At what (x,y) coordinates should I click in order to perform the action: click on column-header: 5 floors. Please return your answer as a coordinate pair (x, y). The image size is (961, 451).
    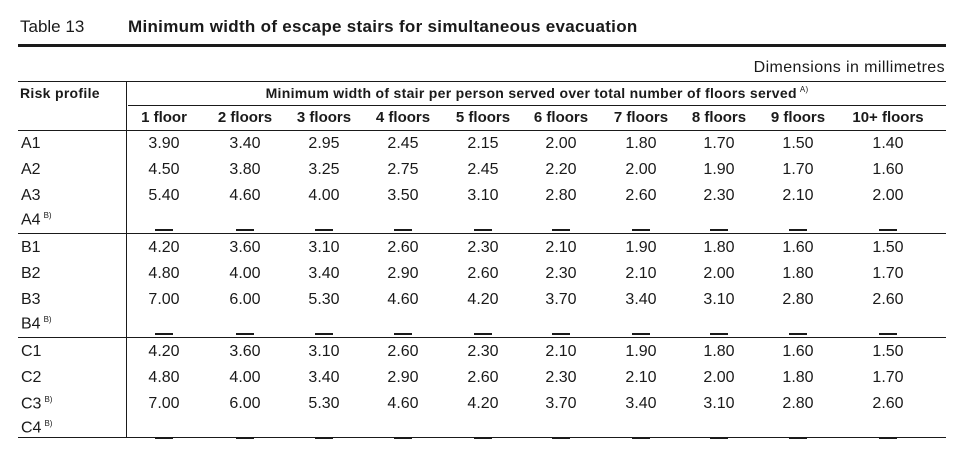
    Looking at the image, I should click on (483, 117).